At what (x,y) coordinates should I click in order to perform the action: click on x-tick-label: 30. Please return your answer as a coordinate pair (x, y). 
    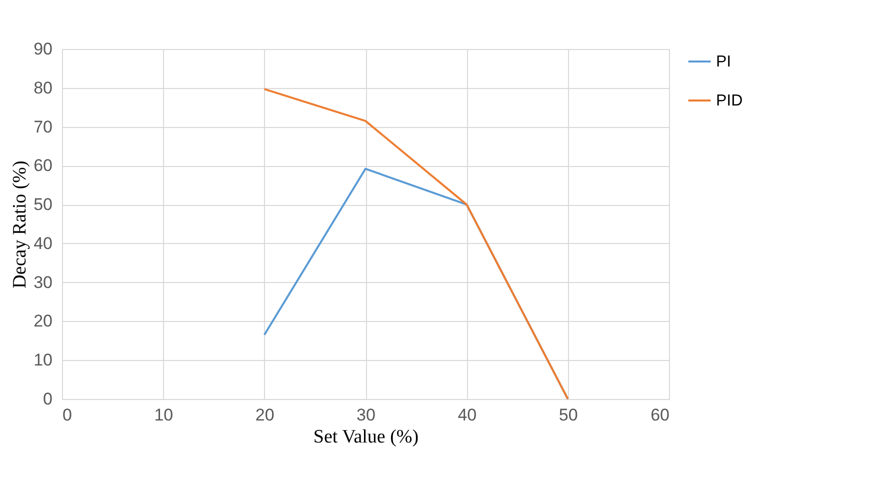
    Looking at the image, I should click on (366, 415).